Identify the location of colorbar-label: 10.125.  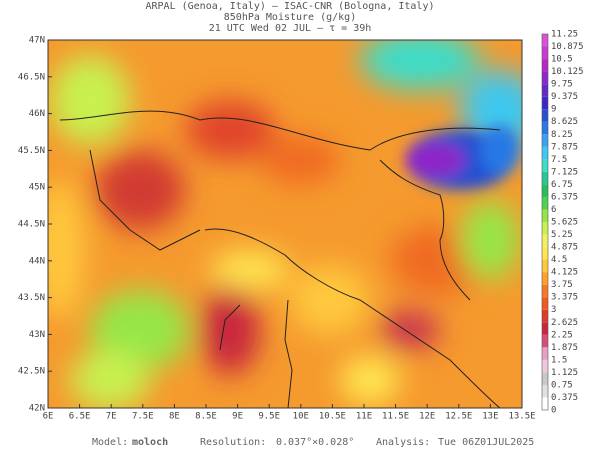
(567, 72).